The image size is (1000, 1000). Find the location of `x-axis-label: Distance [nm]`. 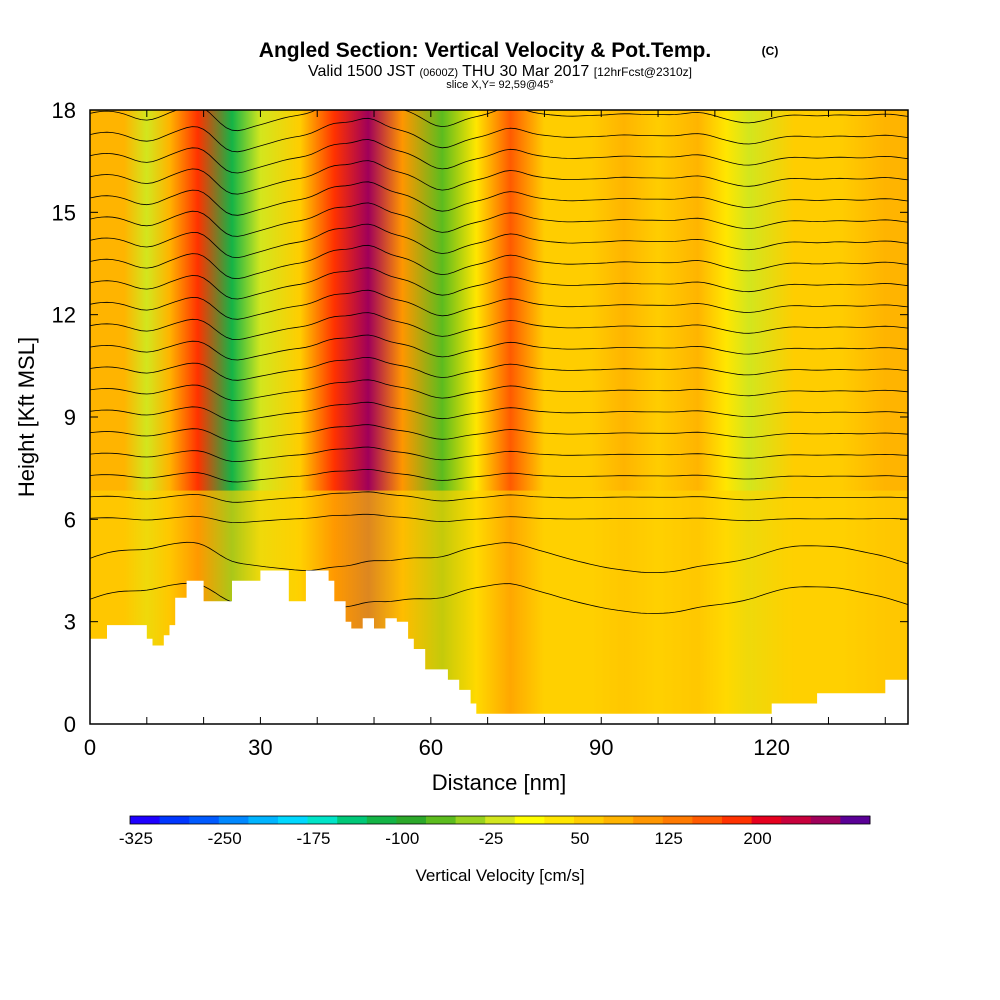

x-axis-label: Distance [nm] is located at coordinates (499, 782).